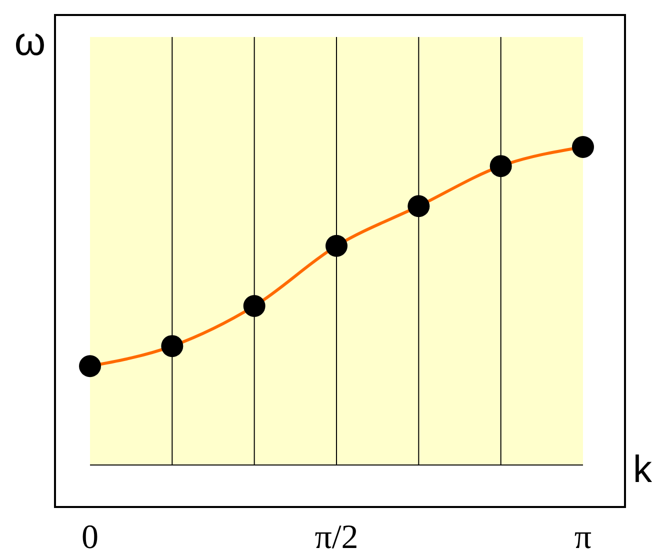 The image size is (658, 559). Describe the element at coordinates (583, 537) in the screenshot. I see `x-tick-label: π` at that location.